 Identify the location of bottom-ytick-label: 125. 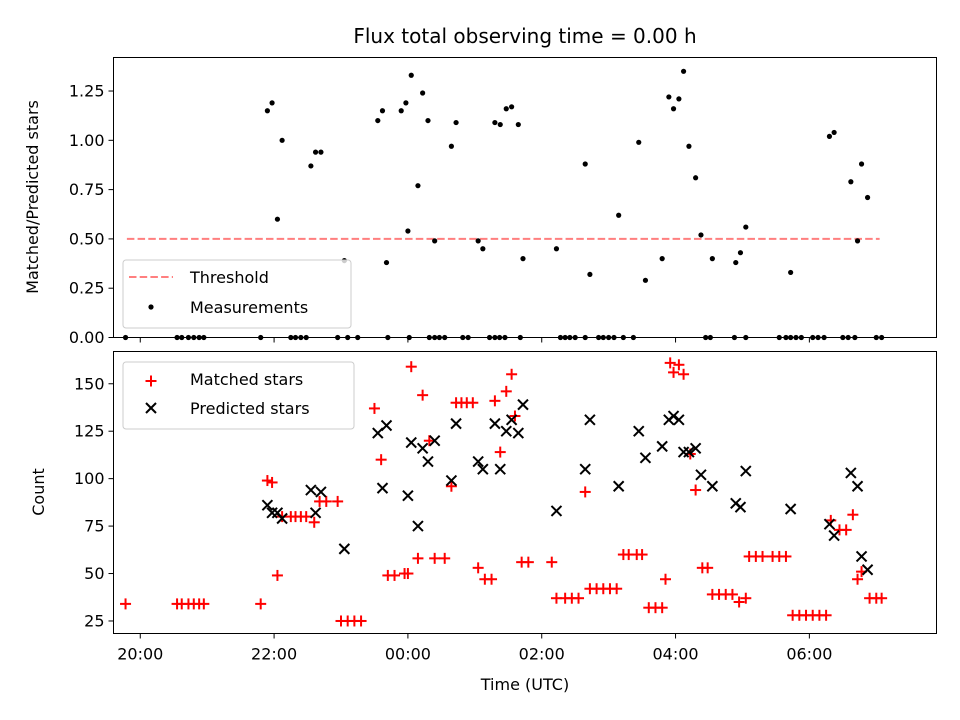
(89, 431).